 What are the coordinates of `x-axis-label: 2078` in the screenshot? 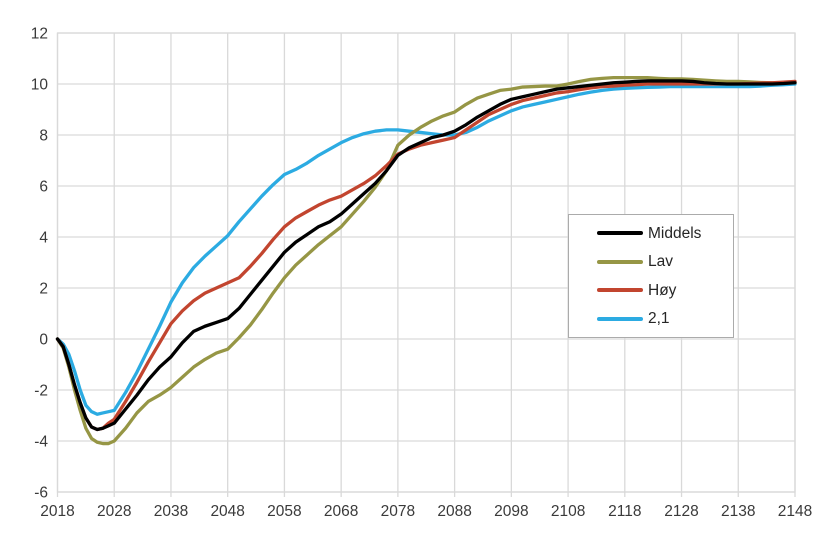 It's located at (398, 511).